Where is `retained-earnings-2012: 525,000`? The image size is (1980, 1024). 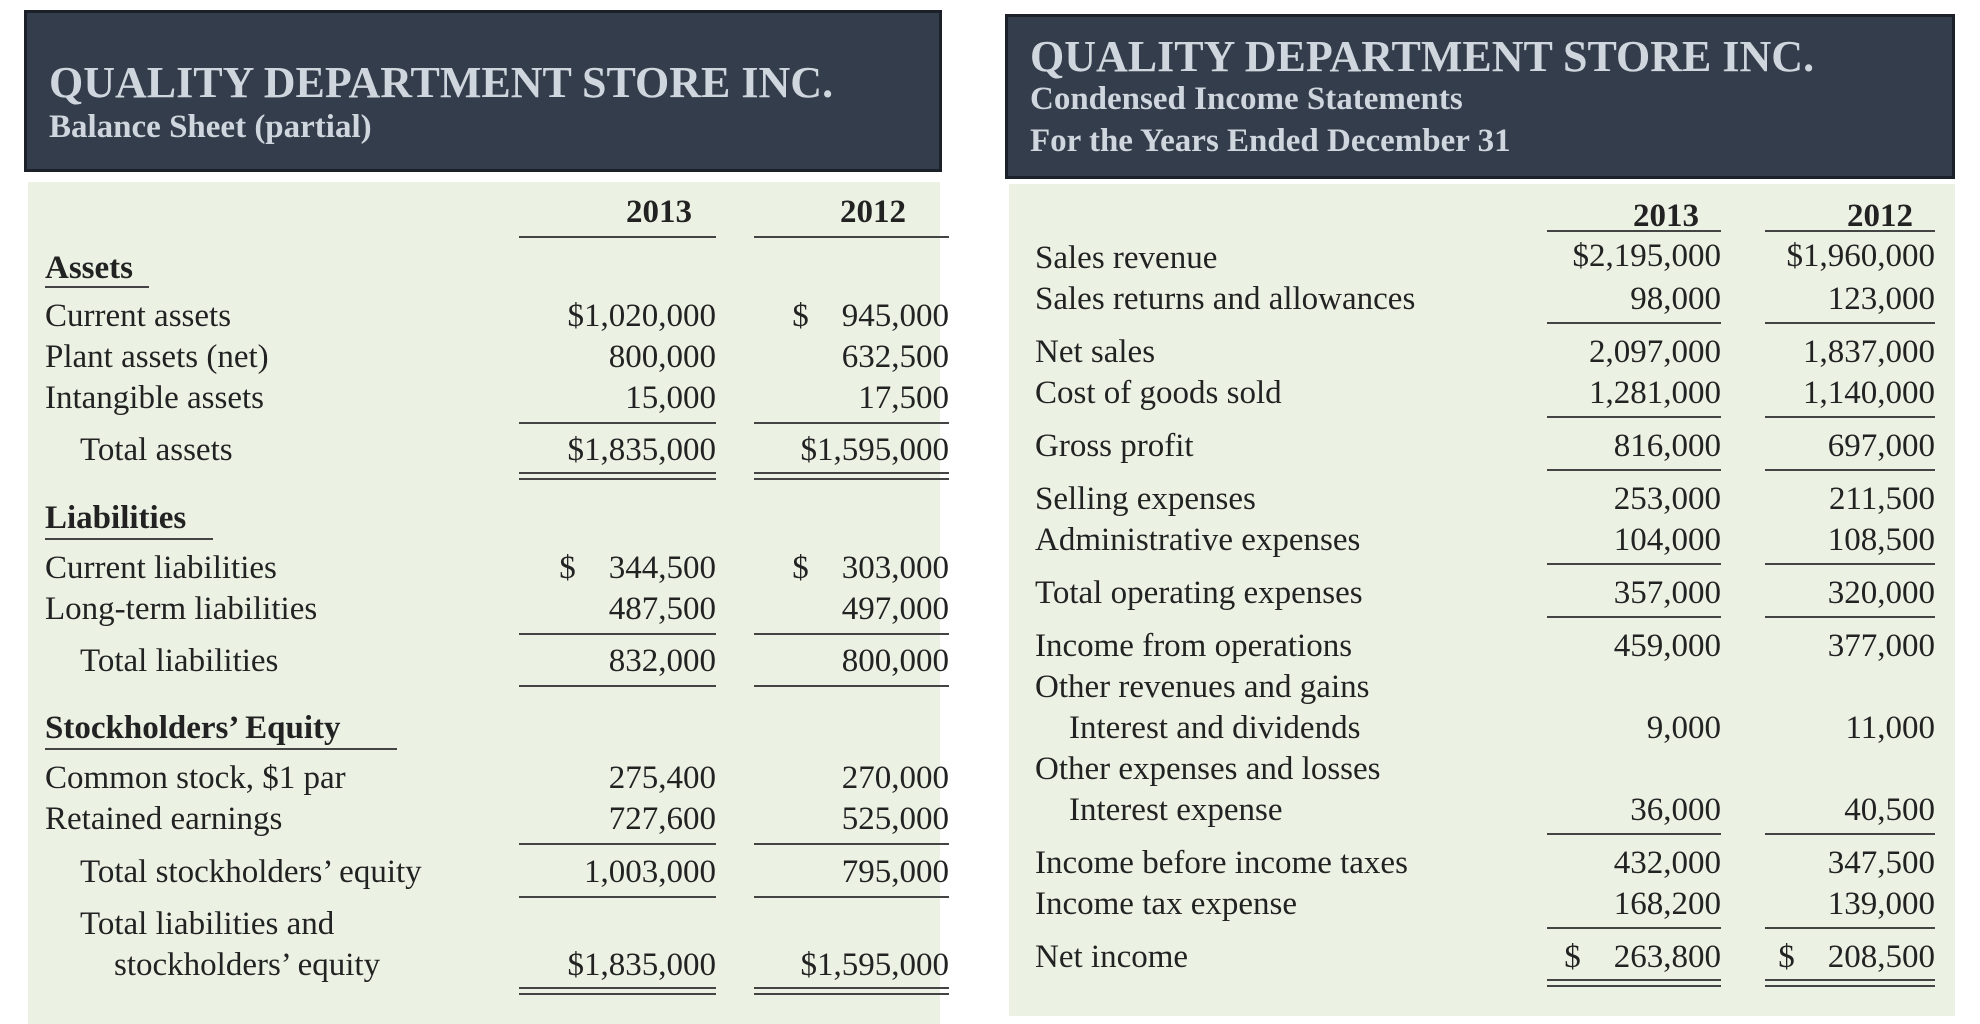 retained-earnings-2012: 525,000 is located at coordinates (895, 819).